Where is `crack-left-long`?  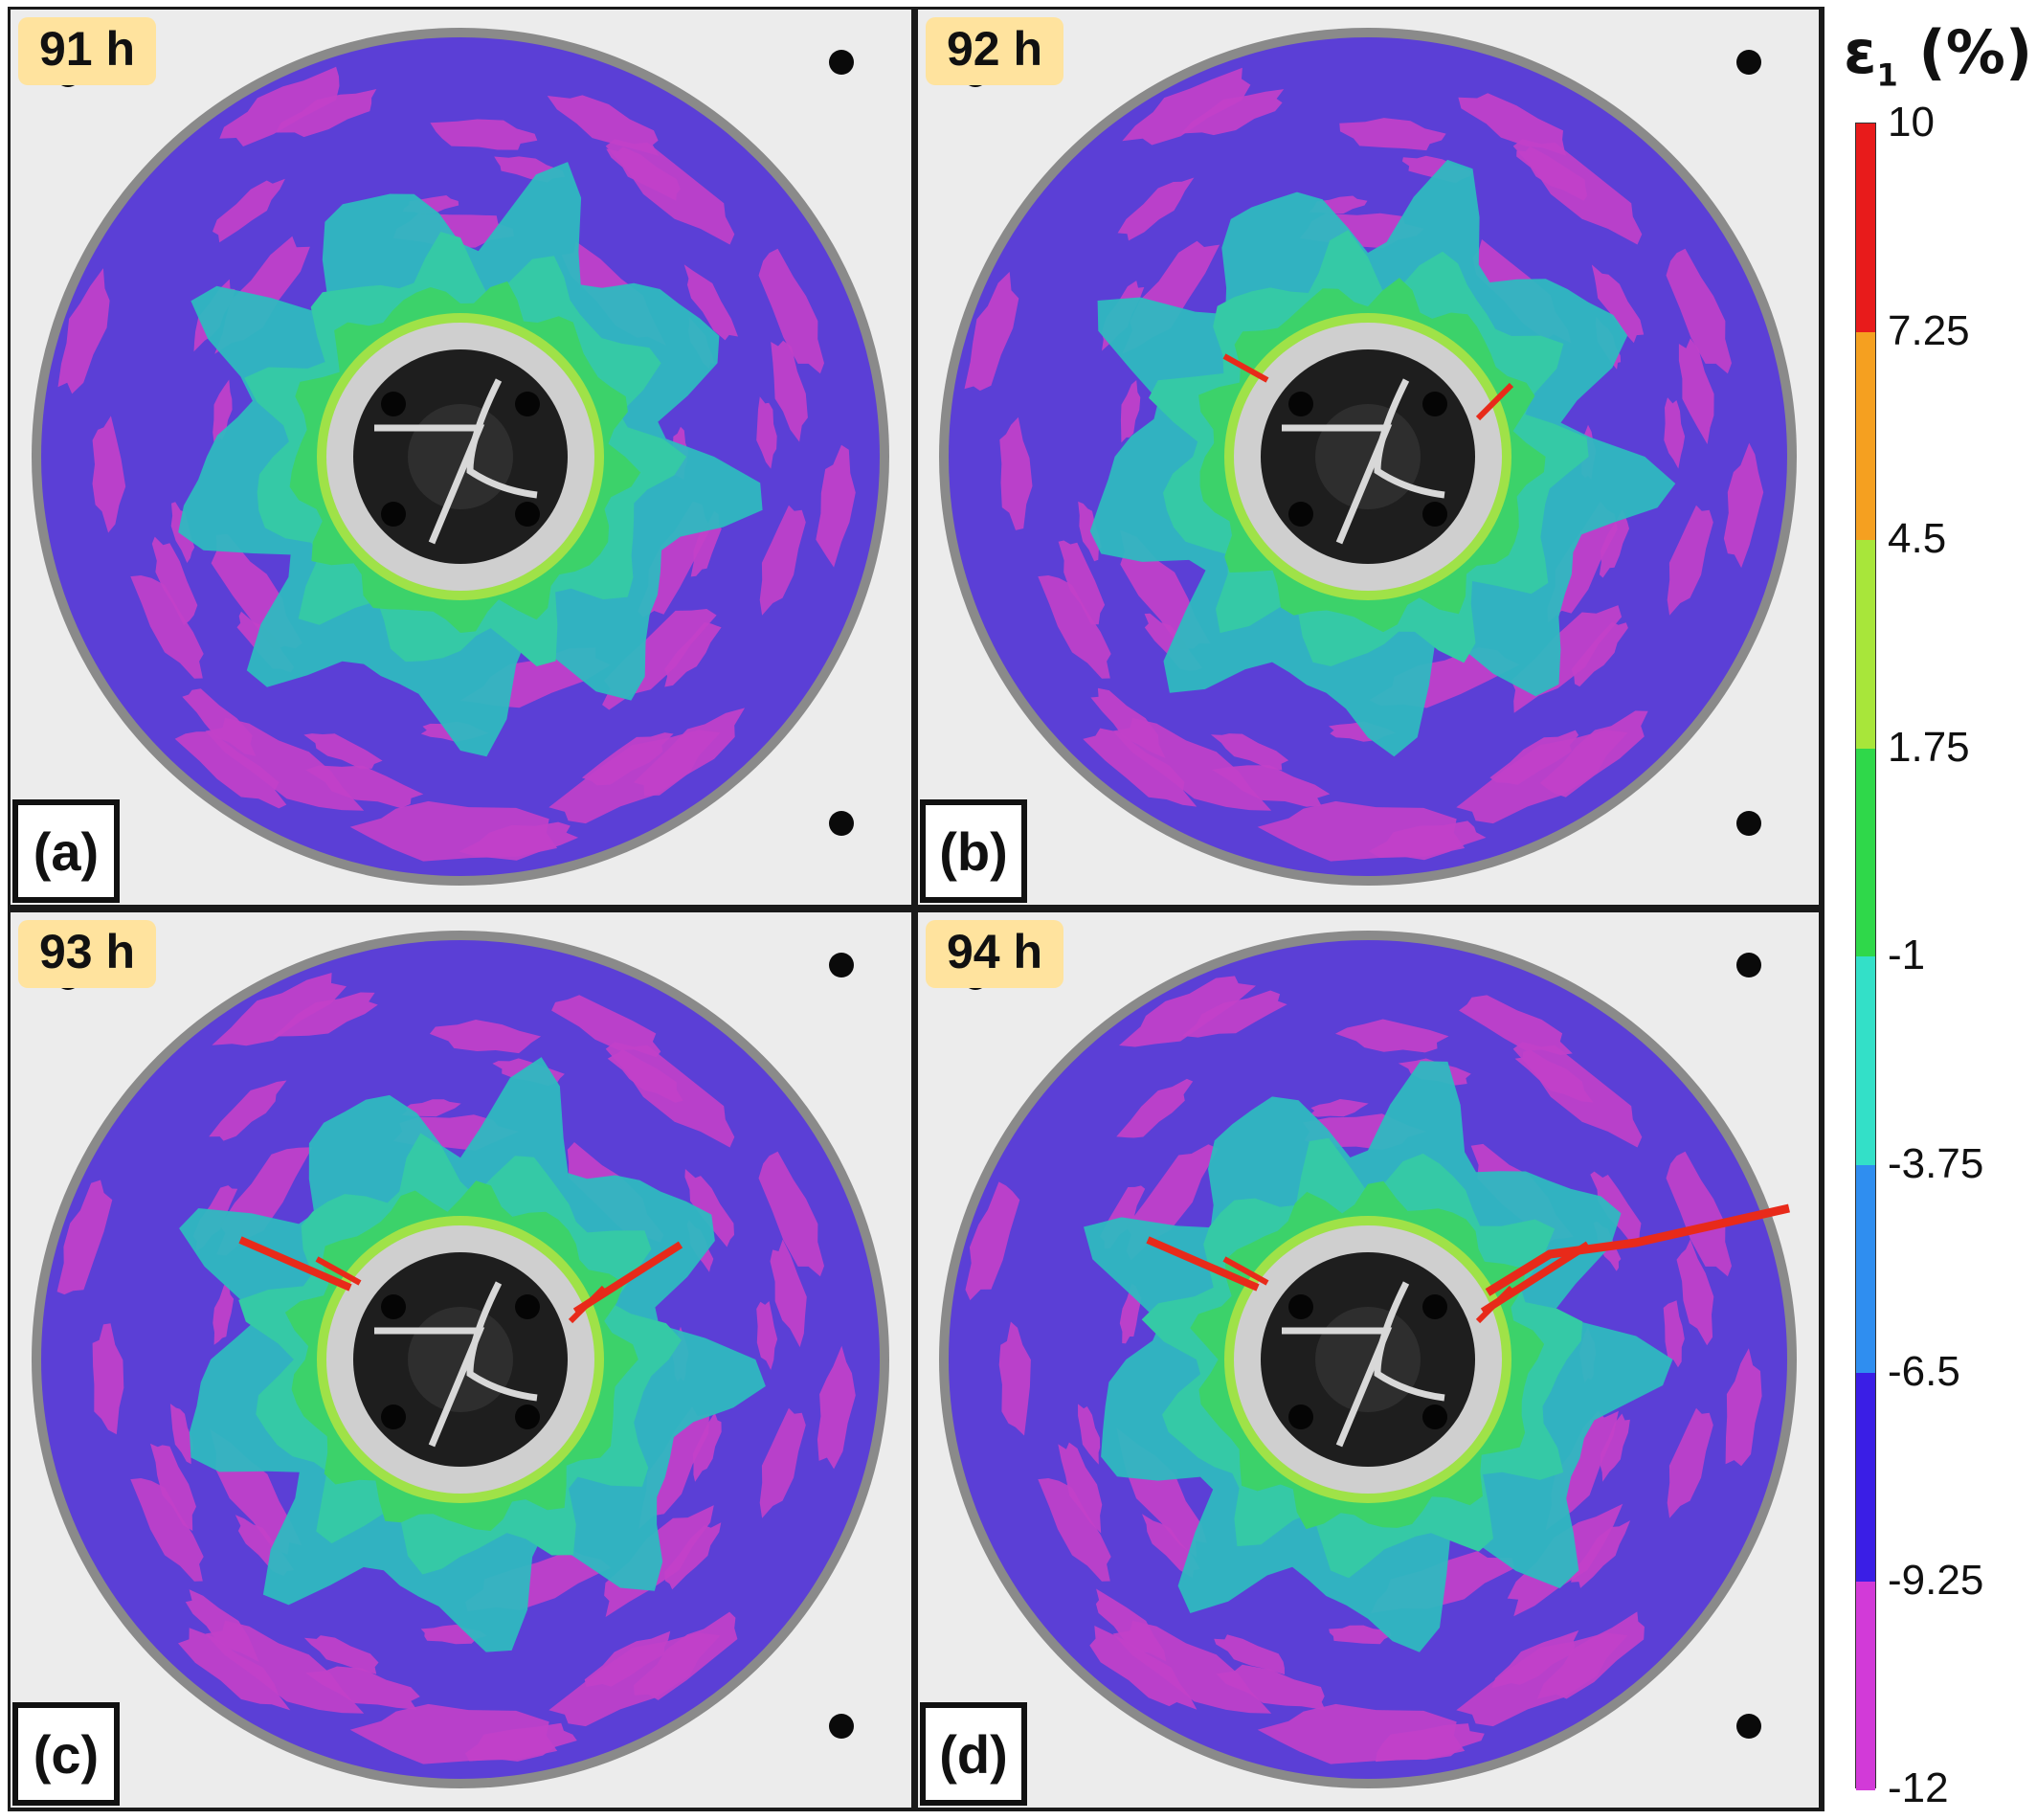
crack-left-long is located at coordinates (1203, 1264).